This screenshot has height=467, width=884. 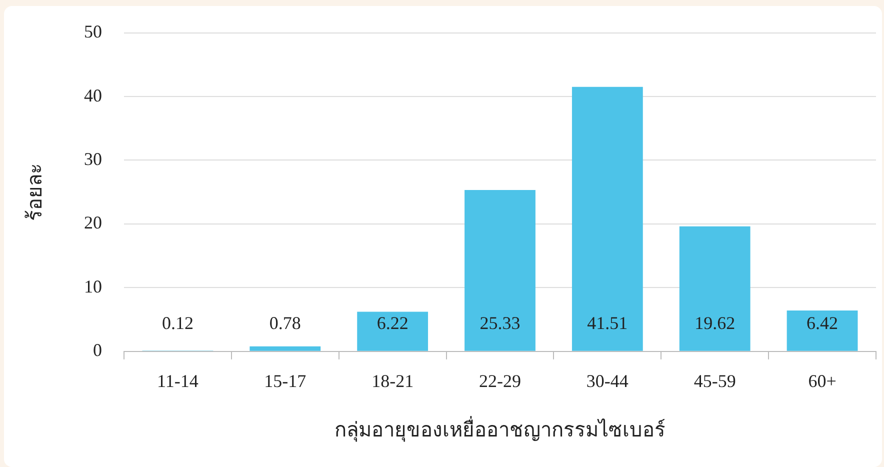 I want to click on x-tick-label: 60+, so click(x=822, y=380).